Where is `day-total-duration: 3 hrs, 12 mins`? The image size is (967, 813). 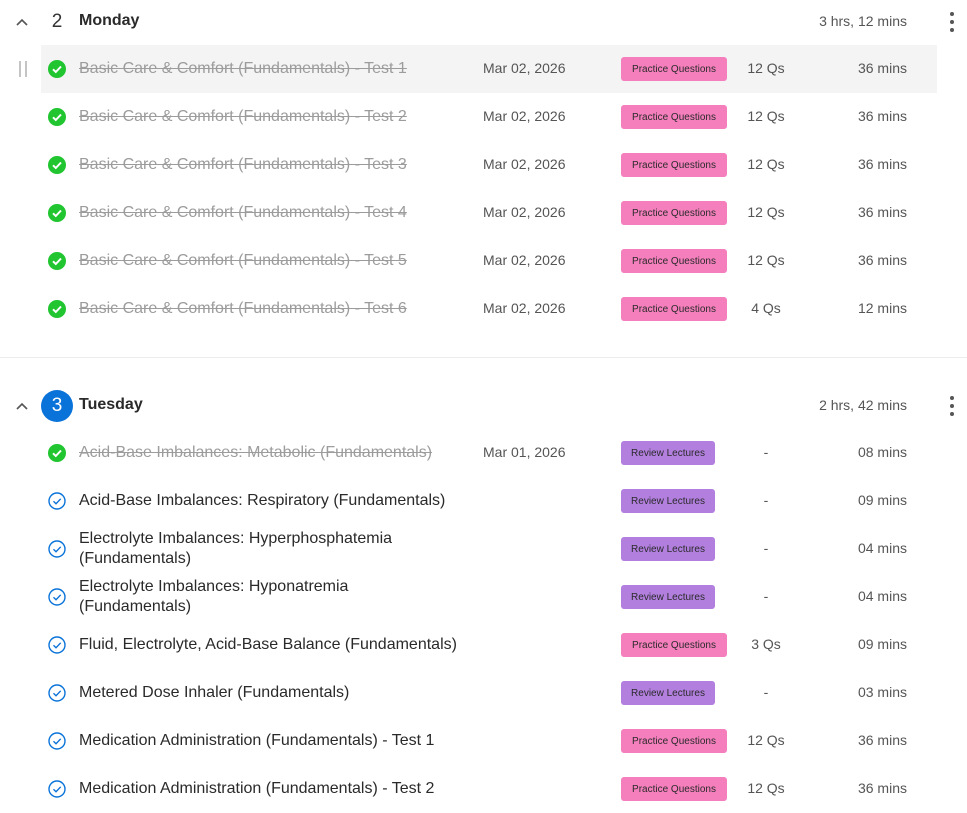 day-total-duration: 3 hrs, 12 mins is located at coordinates (863, 21).